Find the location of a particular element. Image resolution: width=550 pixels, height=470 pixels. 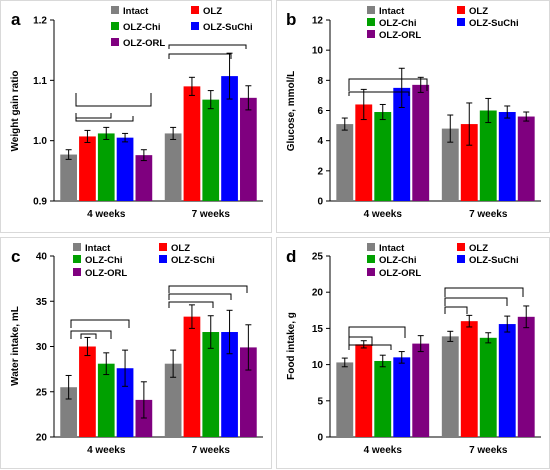

y-tick-label: 5 is located at coordinates (320, 401).